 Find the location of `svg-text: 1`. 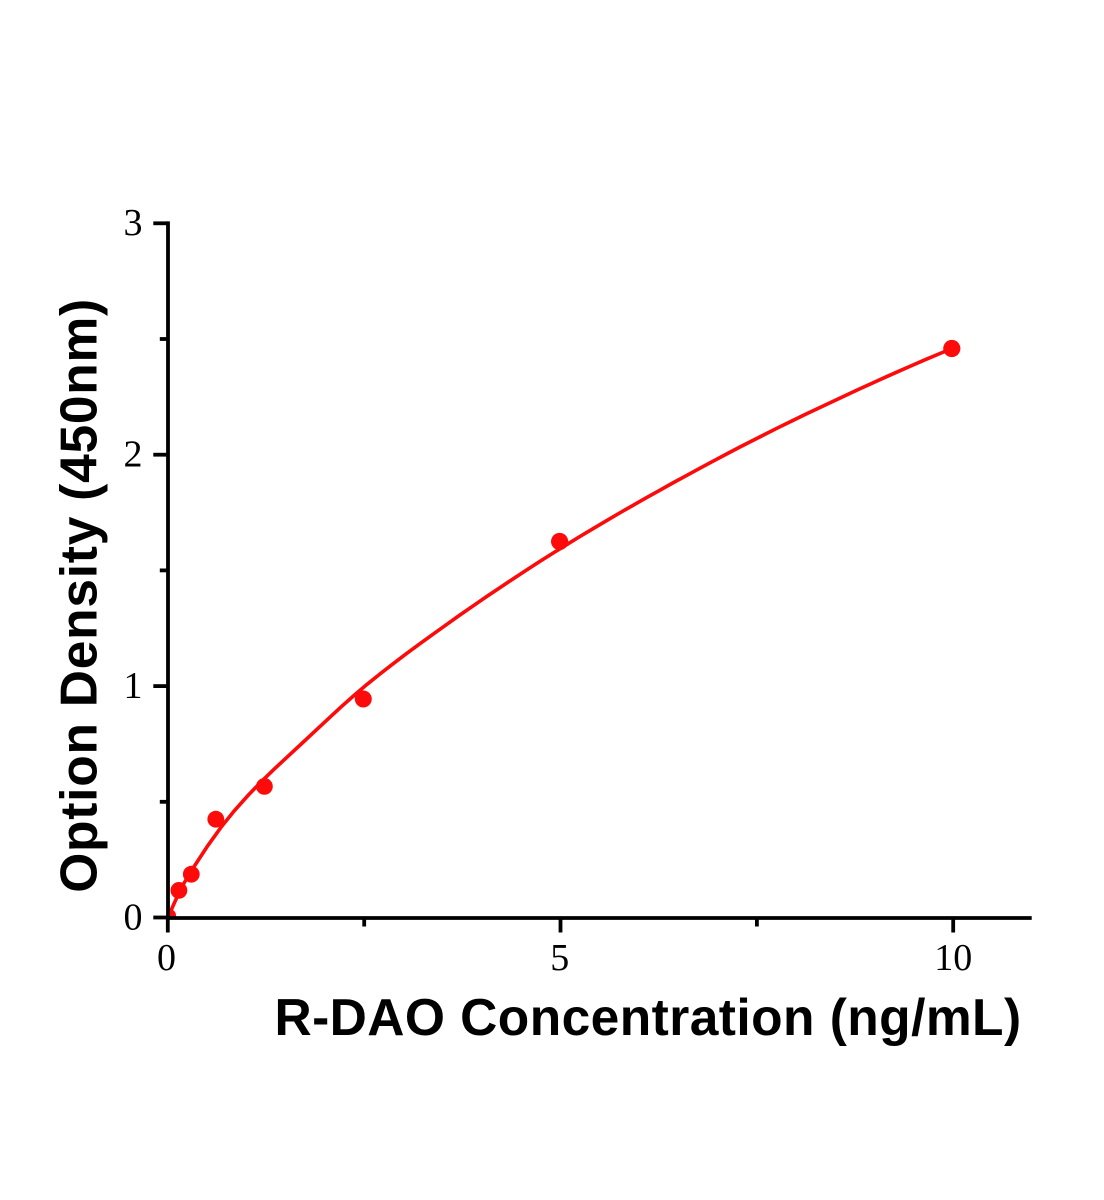

svg-text: 1 is located at coordinates (133, 686).